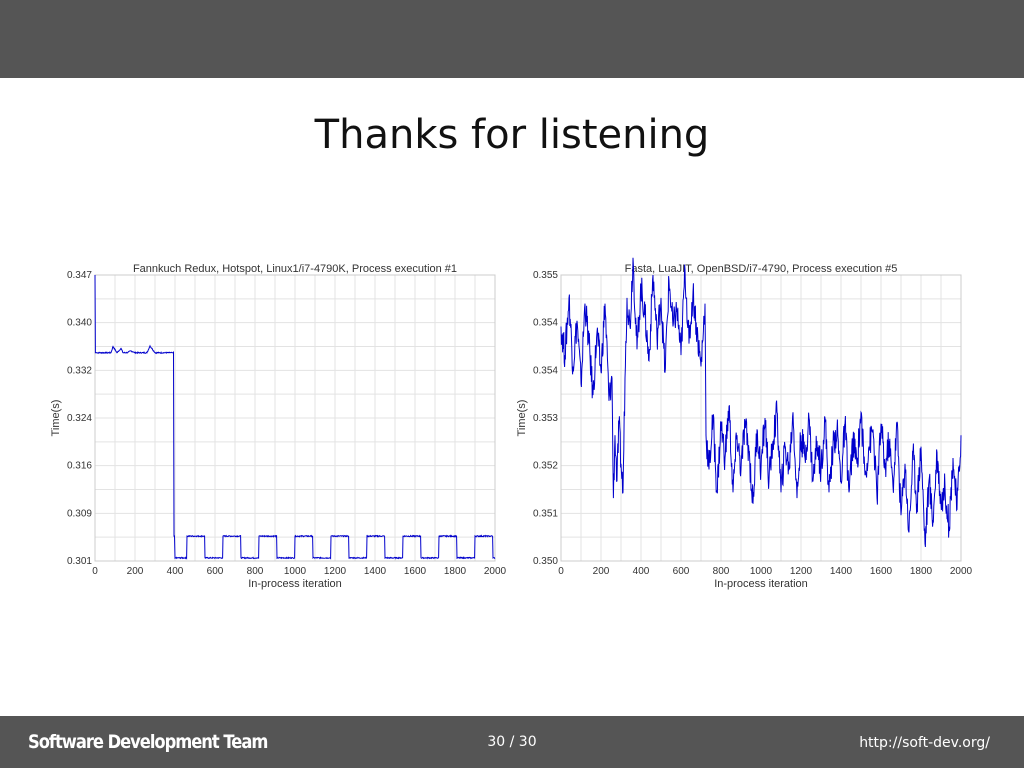 This screenshot has height=768, width=1024. I want to click on y-tick-label: 0.340, so click(79, 323).